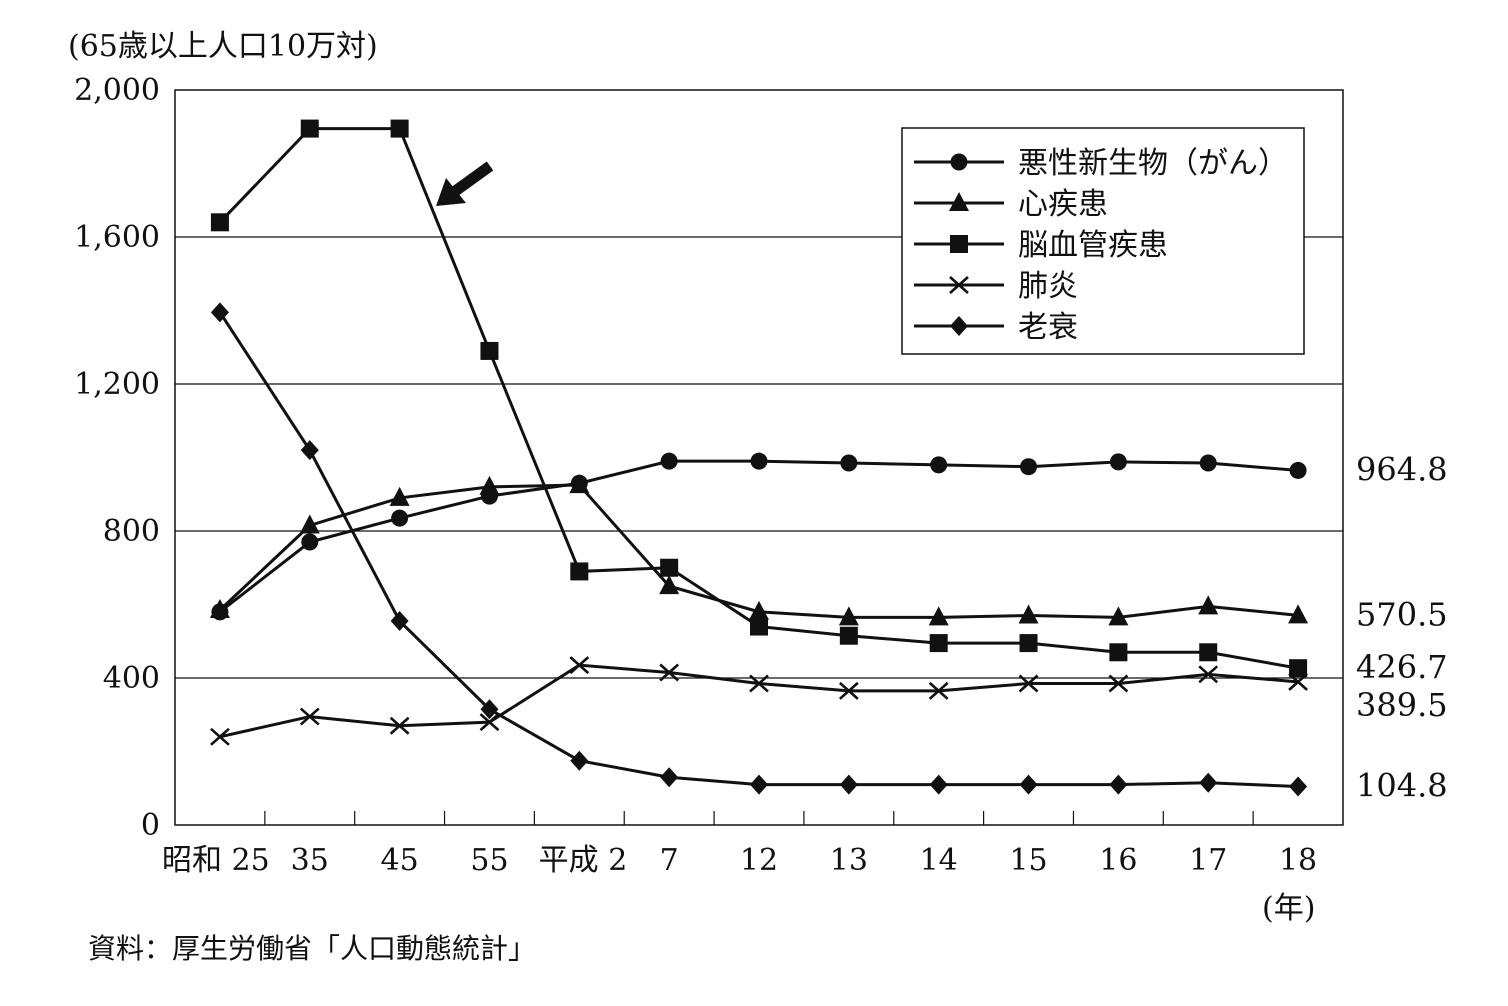  Describe the element at coordinates (1103, 241) in the screenshot. I see `legend-box` at that location.